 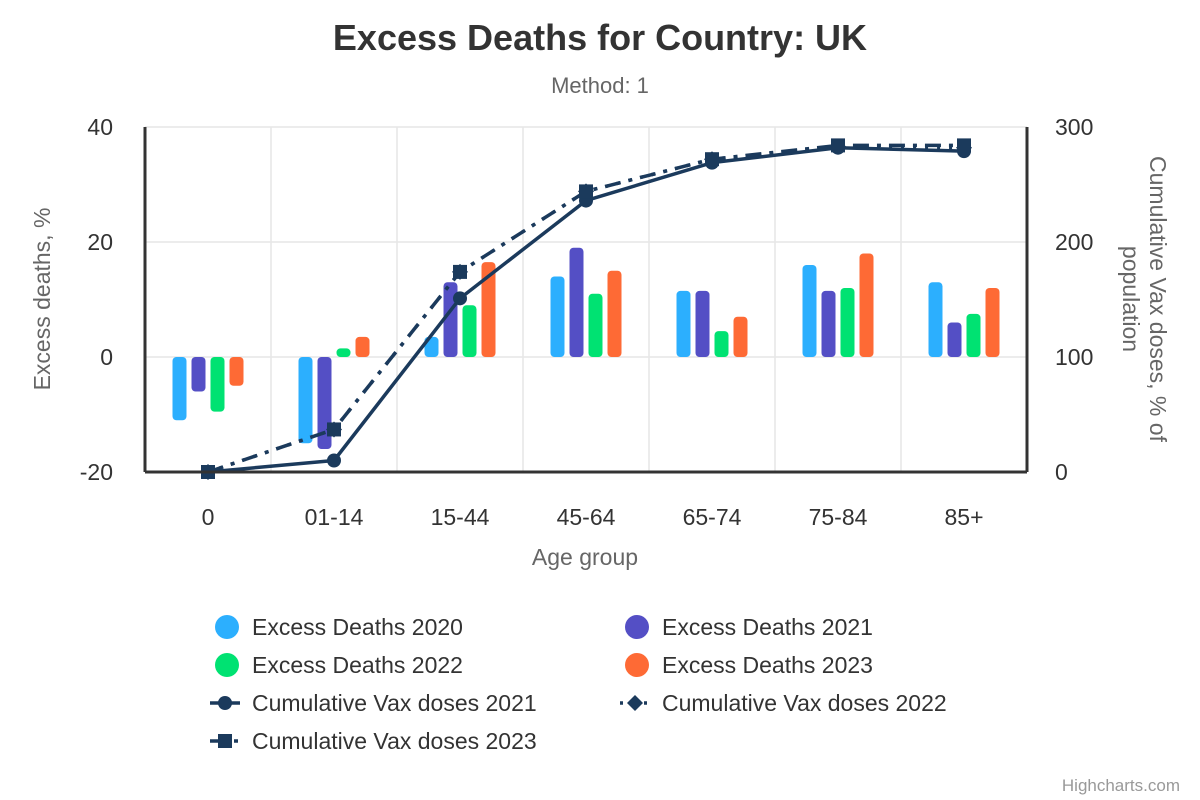 I want to click on legend-label-3: Excess Deaths 2022, so click(x=357, y=665).